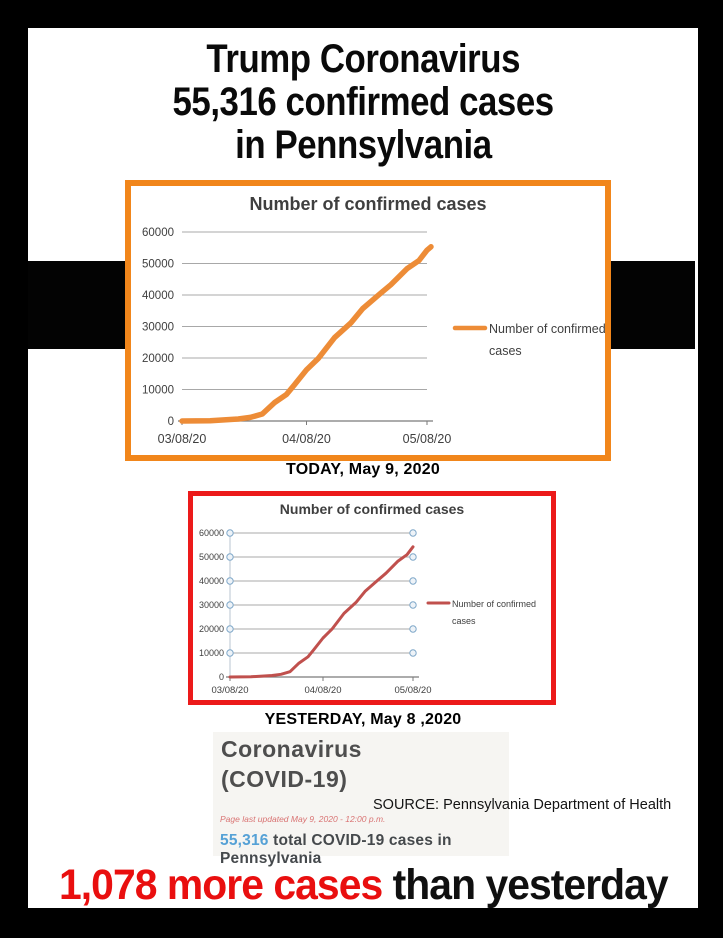 This screenshot has height=938, width=723. What do you see at coordinates (363, 719) in the screenshot?
I see `yesterday-caption: YESTERDAY, May 8 ,2020` at bounding box center [363, 719].